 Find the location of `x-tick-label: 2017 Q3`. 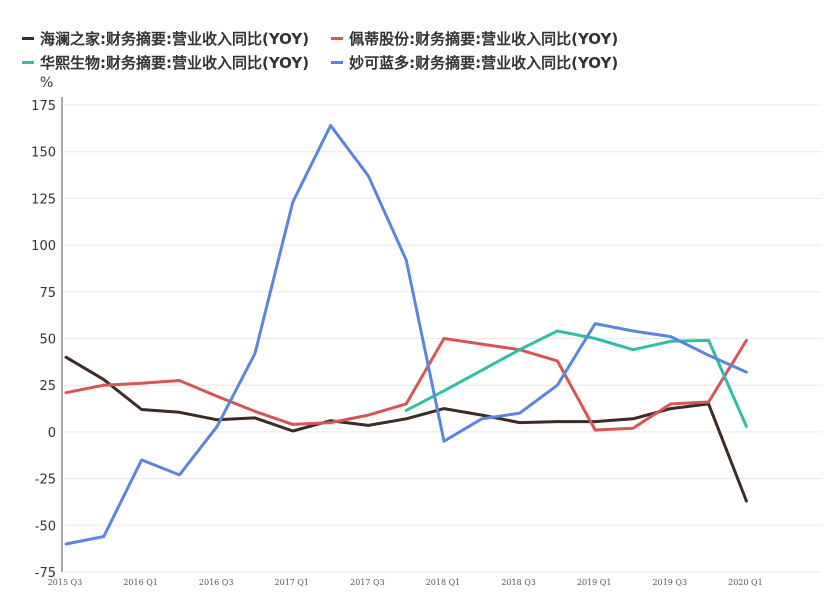

x-tick-label: 2017 Q3 is located at coordinates (367, 582).